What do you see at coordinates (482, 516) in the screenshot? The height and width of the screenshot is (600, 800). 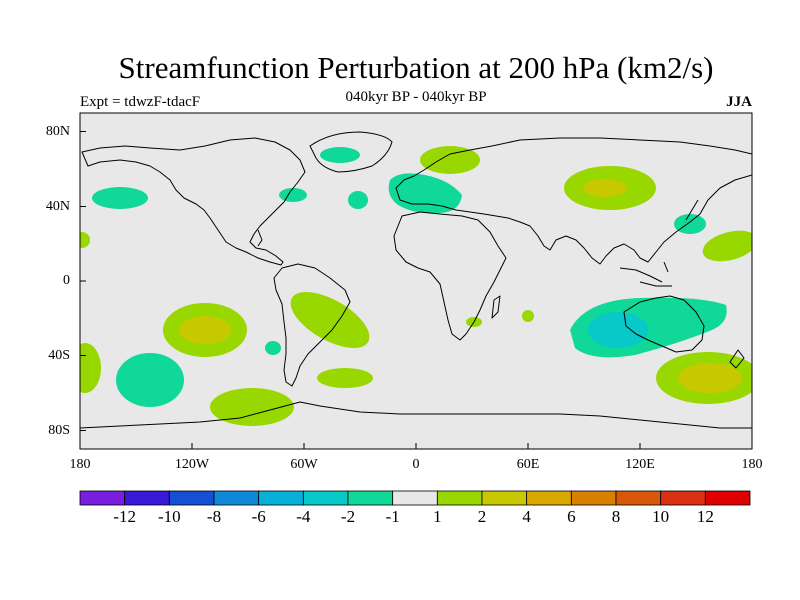 I see `colorbar-tick-label: 2` at bounding box center [482, 516].